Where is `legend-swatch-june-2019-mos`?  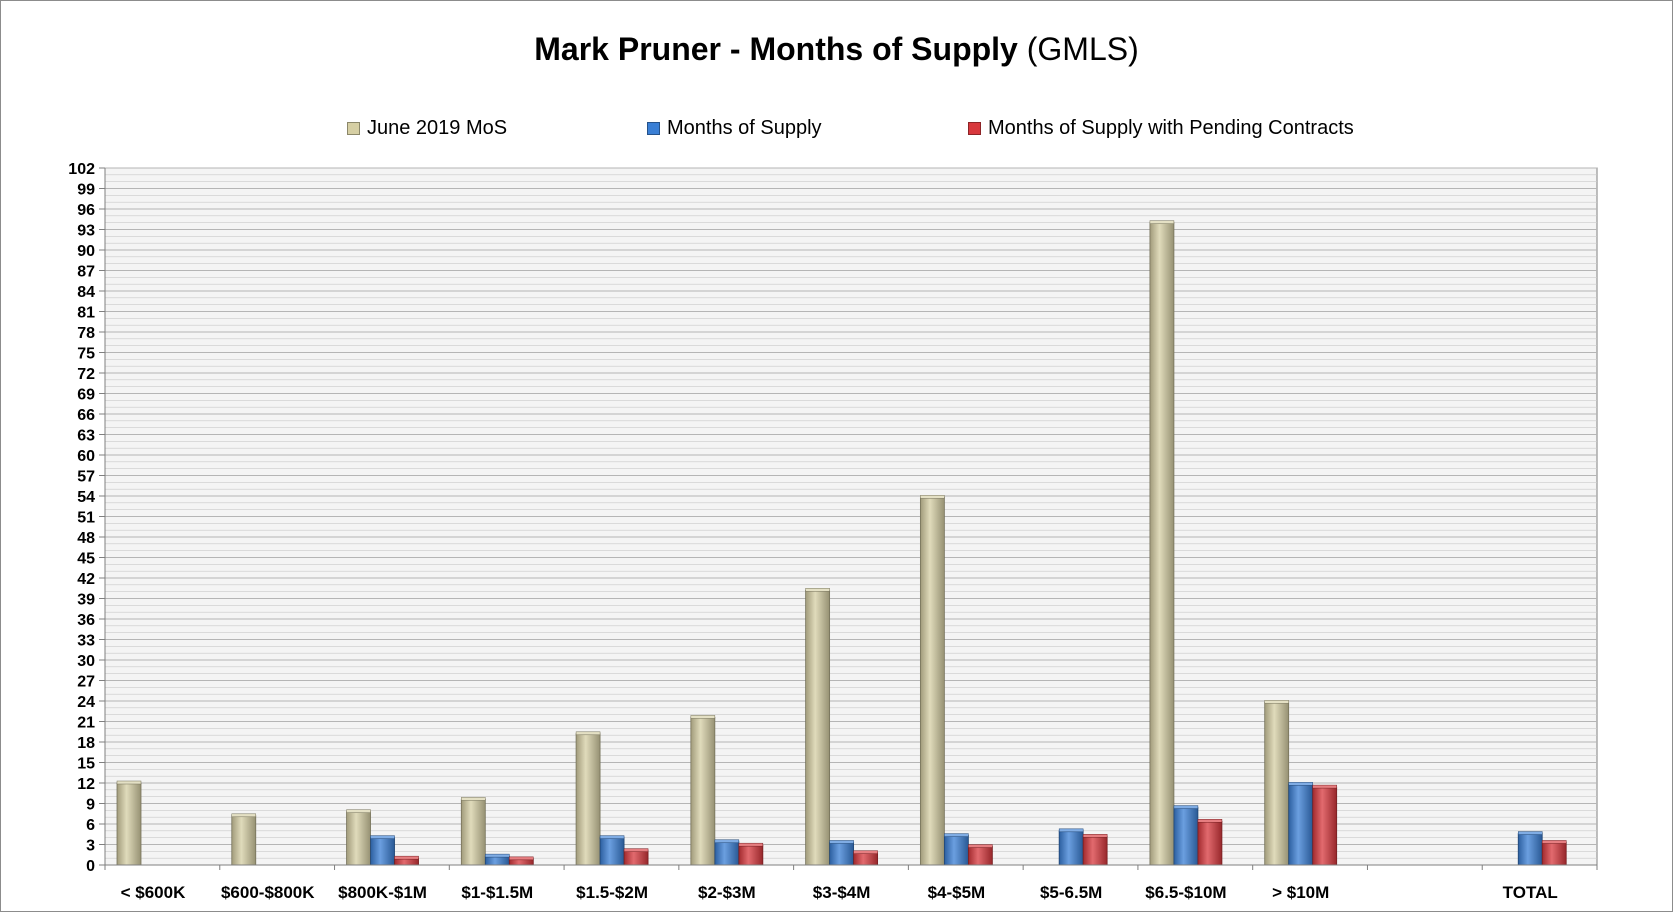 legend-swatch-june-2019-mos is located at coordinates (353, 128).